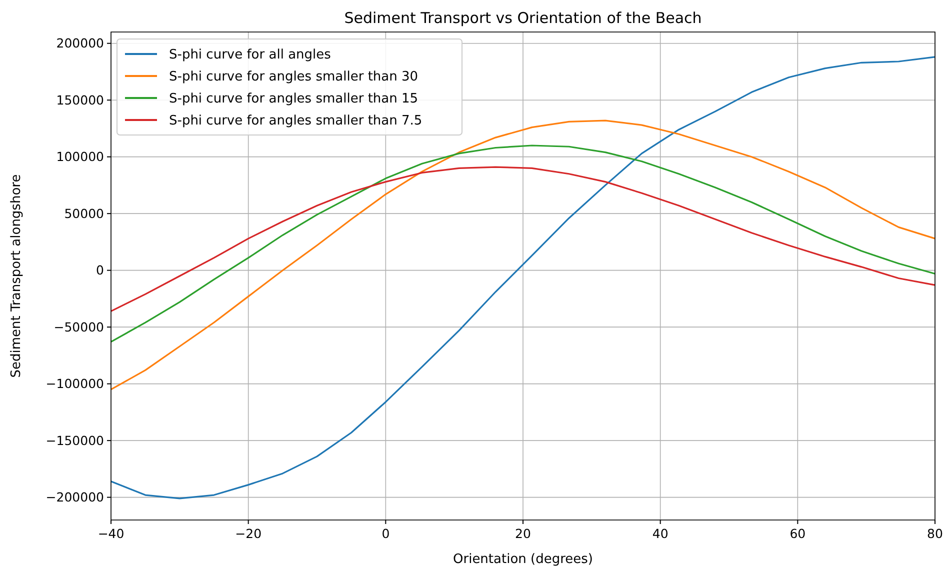 Image resolution: width=944 pixels, height=571 pixels. Describe the element at coordinates (80, 156) in the screenshot. I see `y-tick-label: 100000` at that location.